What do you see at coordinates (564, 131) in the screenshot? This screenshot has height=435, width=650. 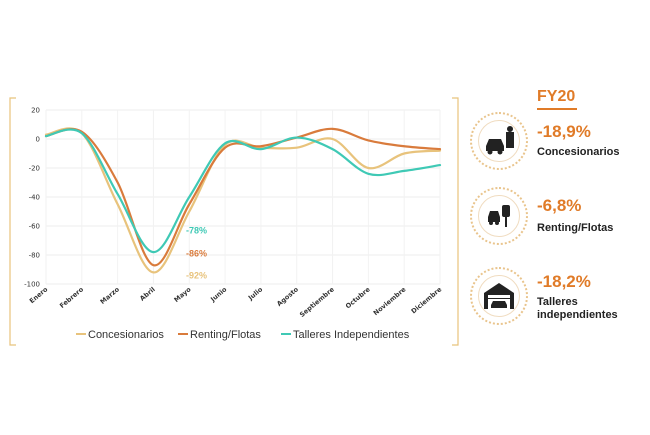 I see `stat-value-concesionarios: -18,9%` at bounding box center [564, 131].